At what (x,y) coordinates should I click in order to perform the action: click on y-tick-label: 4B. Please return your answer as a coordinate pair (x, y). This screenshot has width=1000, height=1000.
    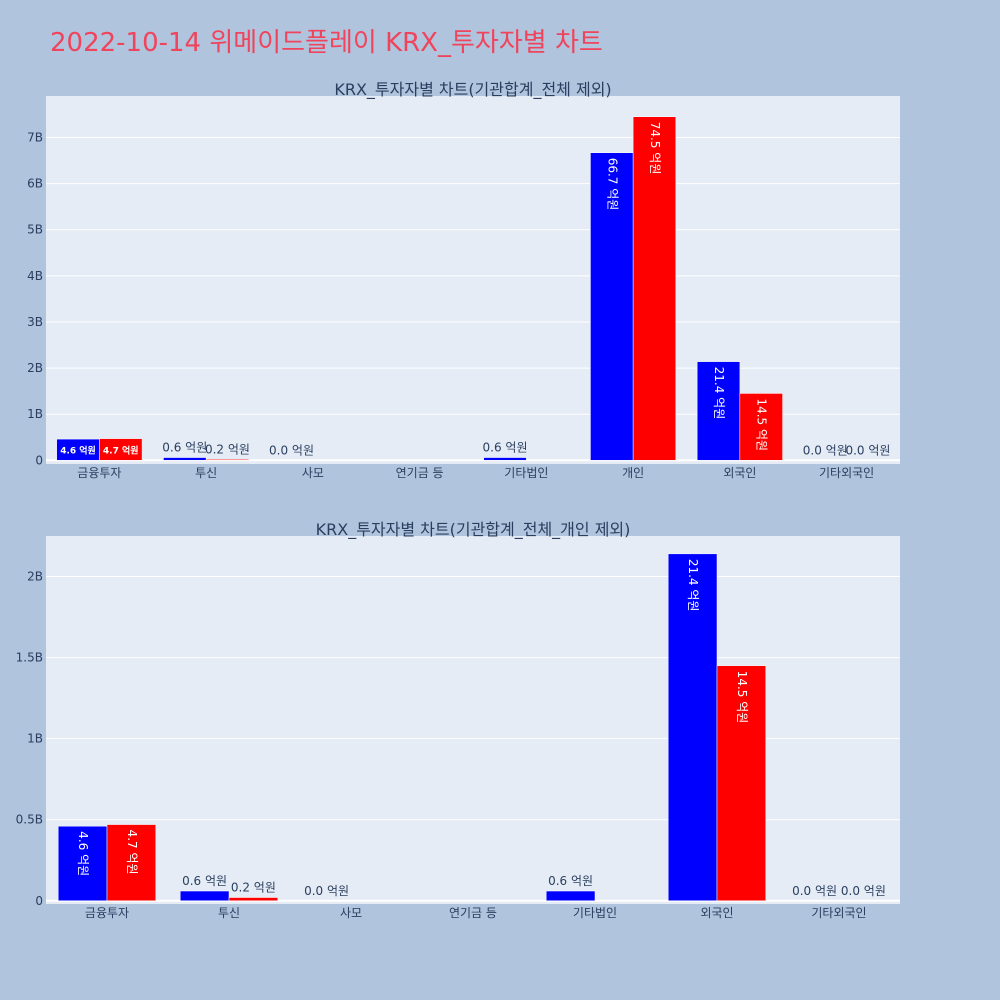
    Looking at the image, I should click on (35, 276).